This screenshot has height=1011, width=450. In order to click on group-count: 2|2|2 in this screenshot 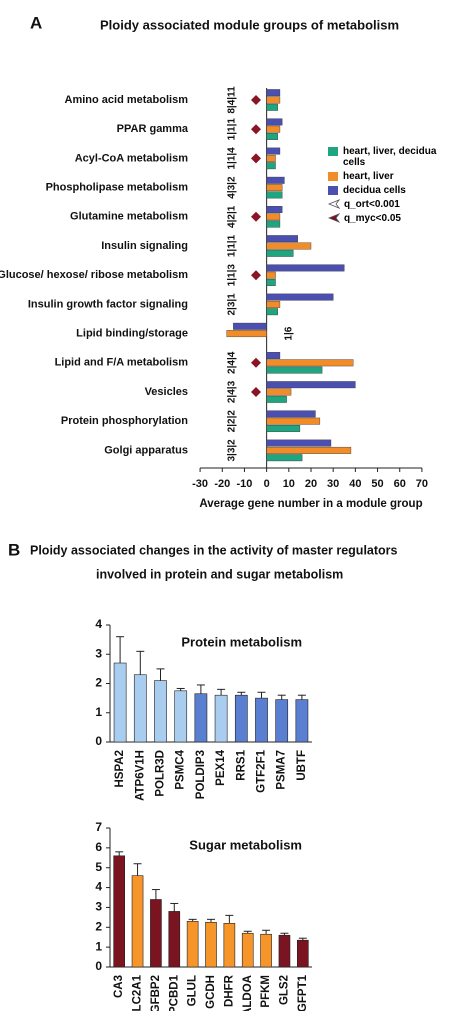, I will do `click(232, 421)`.